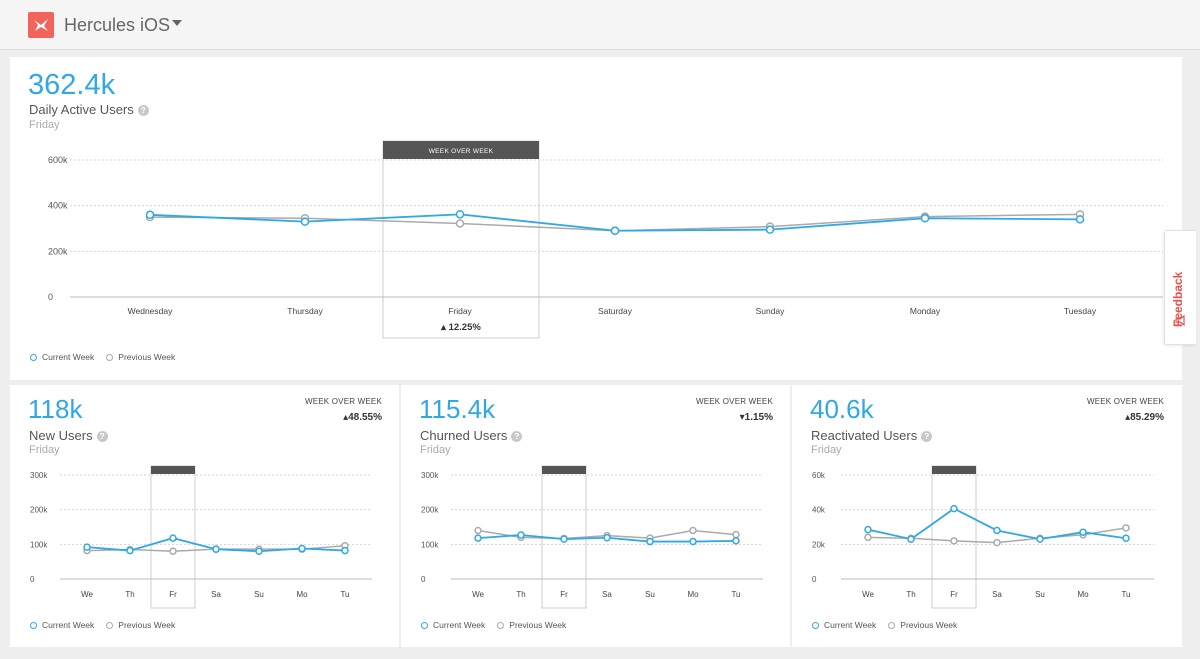  I want to click on hercules-bird-icon, so click(41, 25).